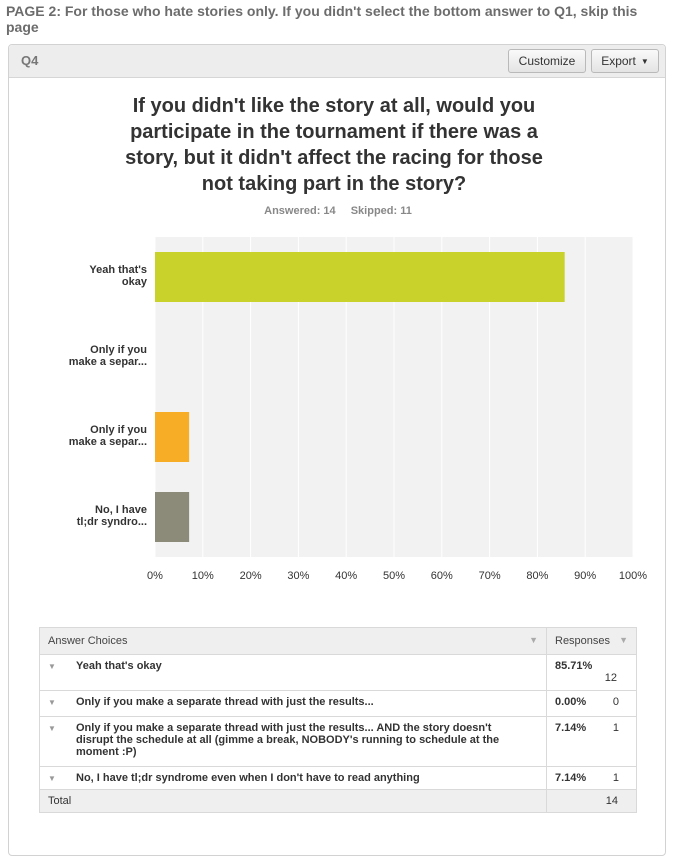  What do you see at coordinates (571, 702) in the screenshot?
I see `response-percent: 0.00%` at bounding box center [571, 702].